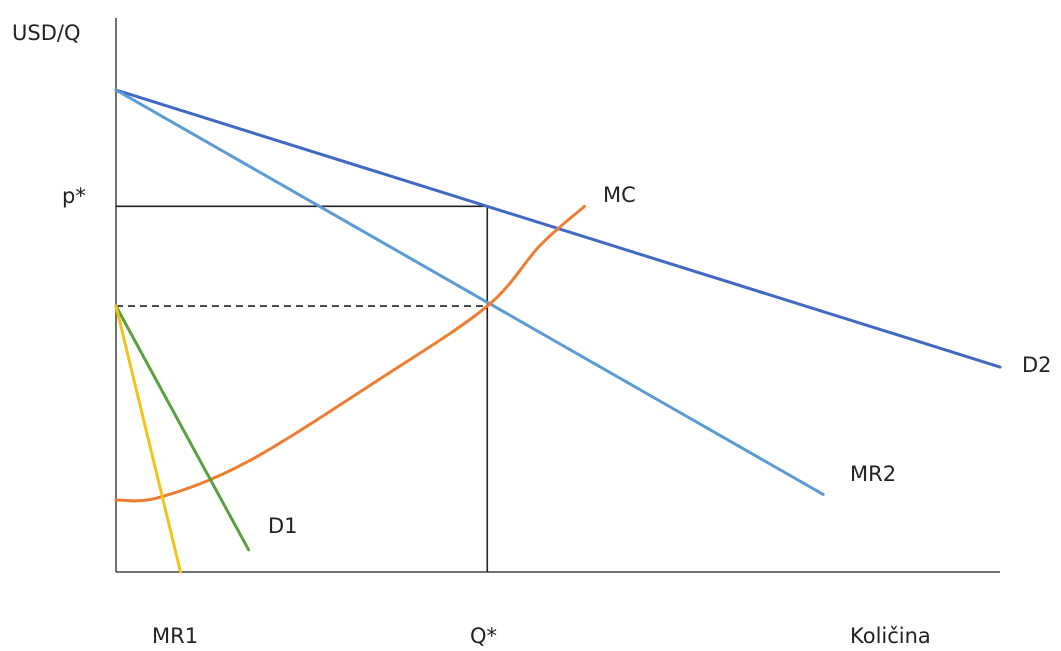  I want to click on d1-curve, so click(182, 428).